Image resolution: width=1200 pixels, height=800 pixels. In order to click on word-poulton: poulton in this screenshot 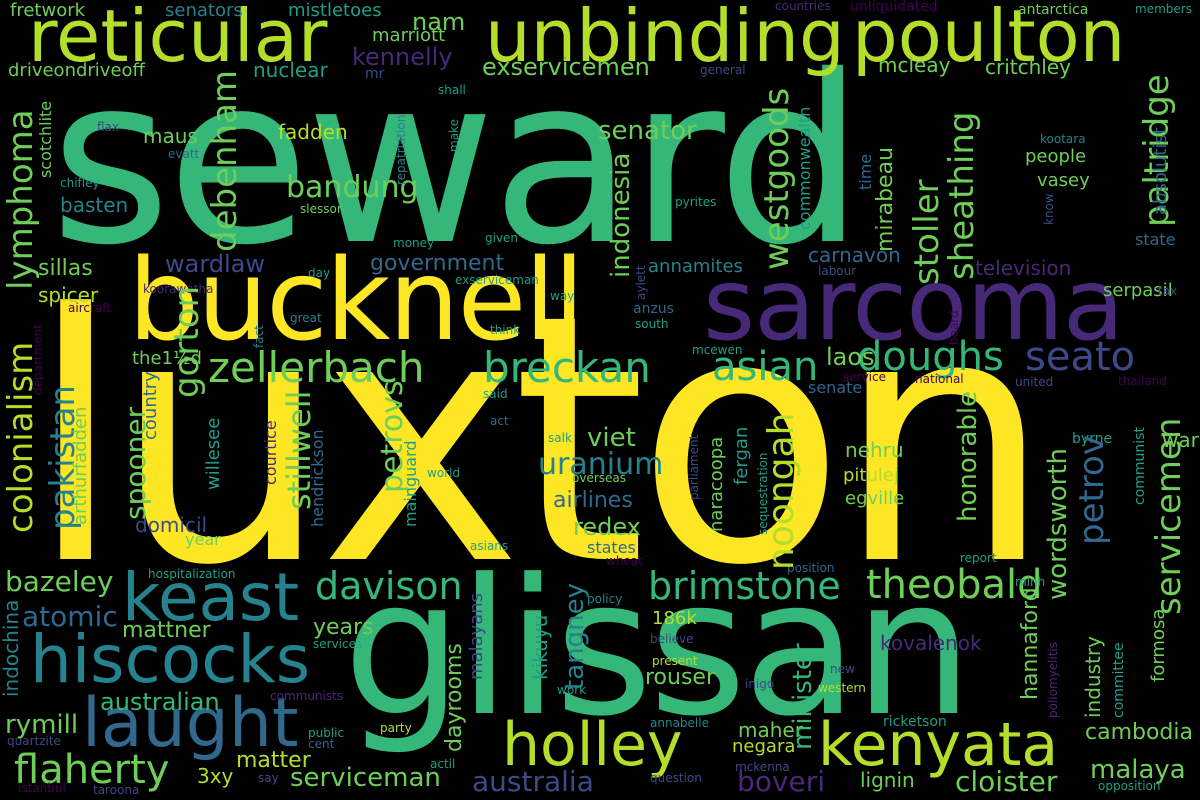, I will do `click(989, 39)`.